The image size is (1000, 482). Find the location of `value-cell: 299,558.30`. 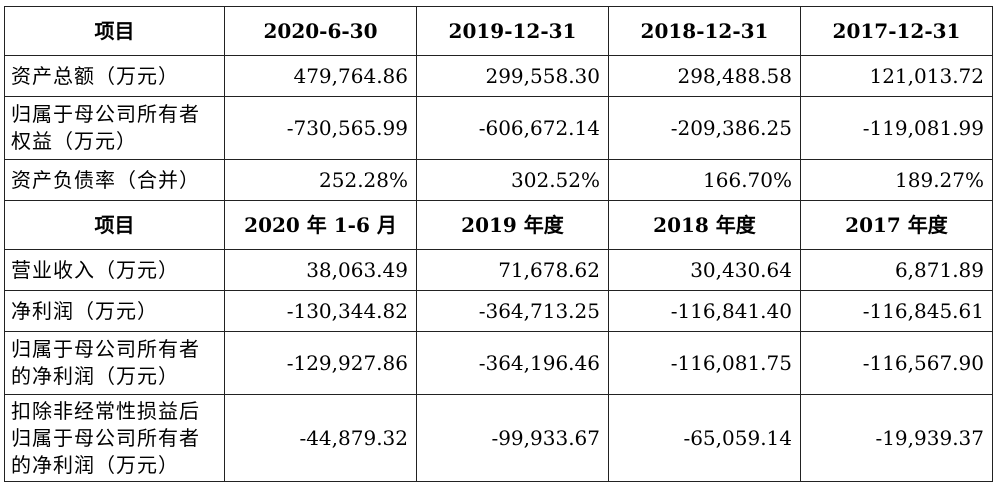

value-cell: 299,558.30 is located at coordinates (512, 76).